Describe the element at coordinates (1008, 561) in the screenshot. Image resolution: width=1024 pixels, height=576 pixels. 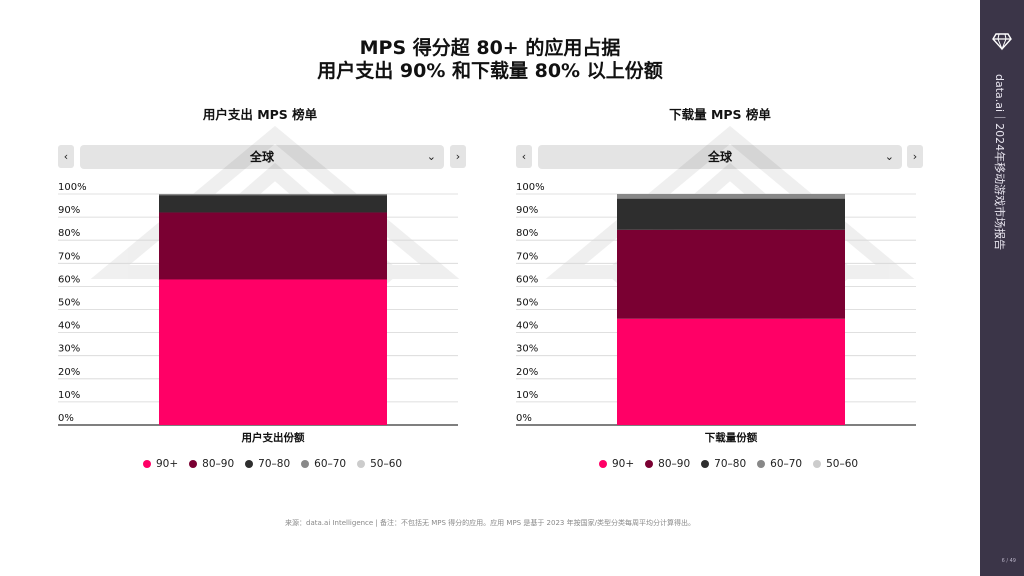
I see `page-number: 6 / 49` at that location.